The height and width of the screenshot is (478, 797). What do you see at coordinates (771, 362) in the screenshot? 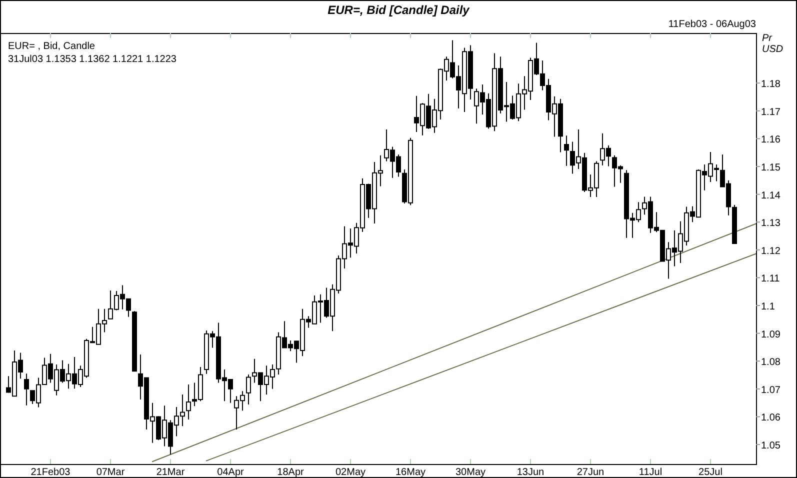
I see `y-tick-label: 1.08` at bounding box center [771, 362].